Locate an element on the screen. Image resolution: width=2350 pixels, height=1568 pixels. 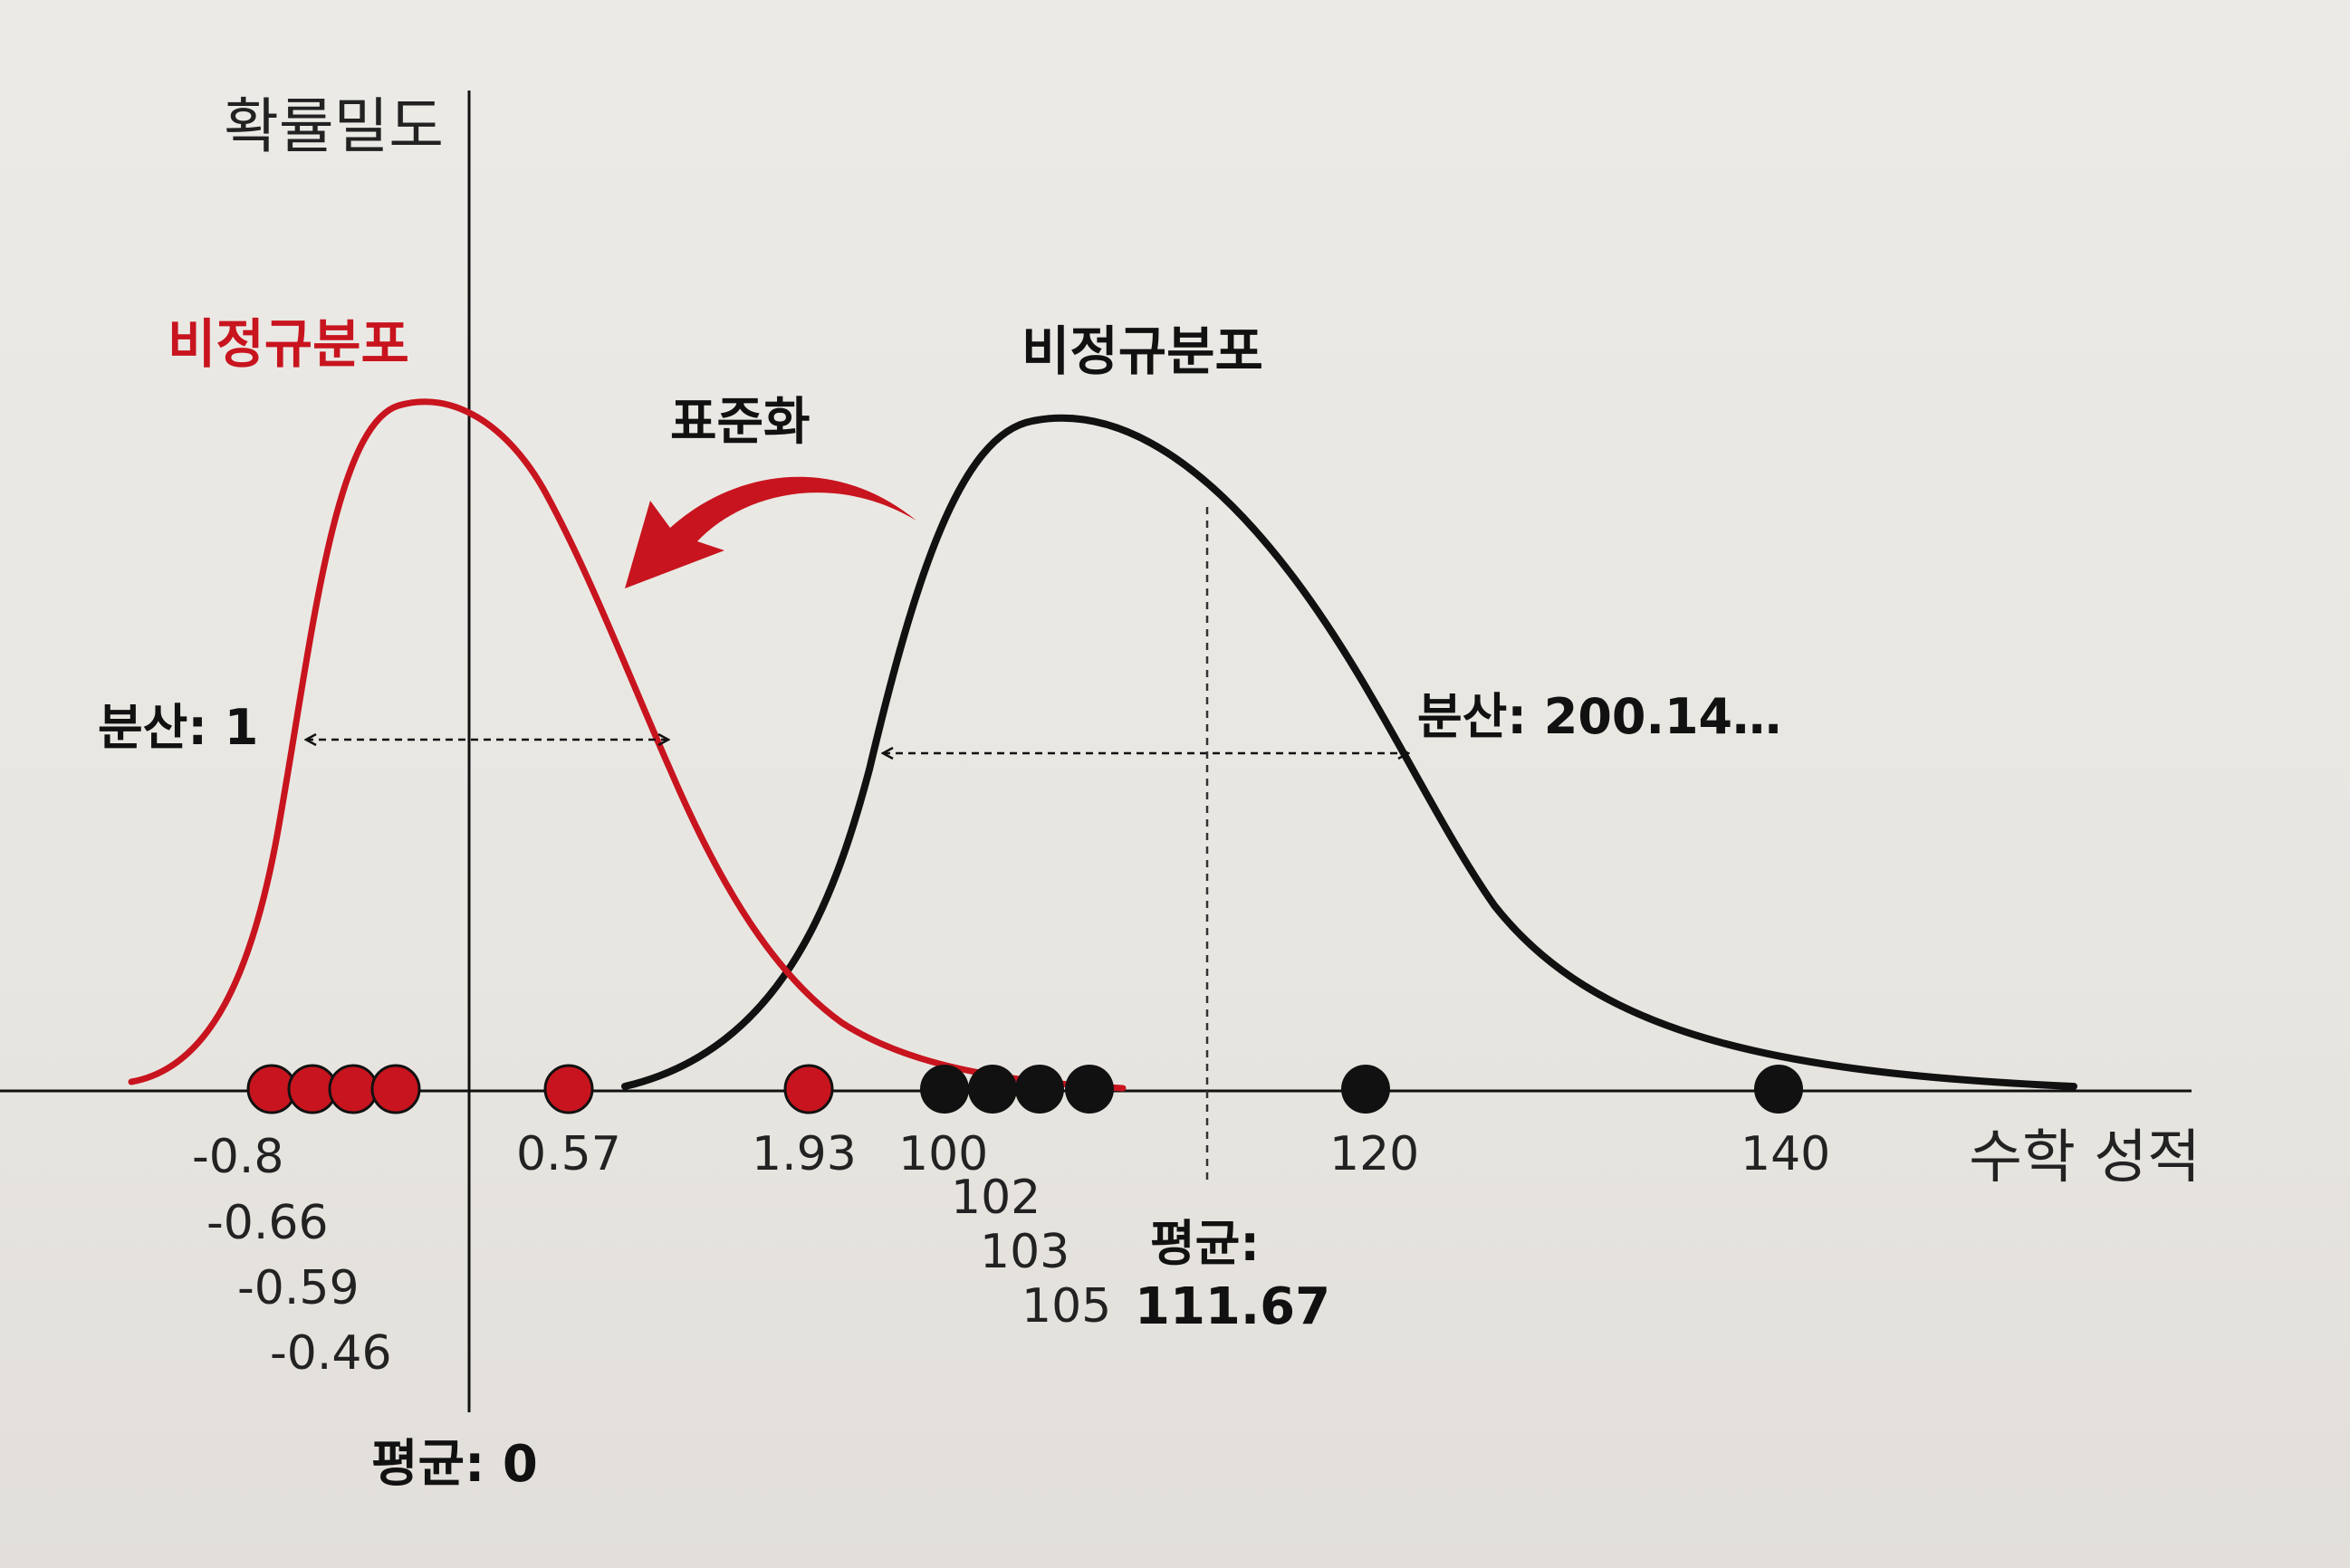
black-point-label: 120 is located at coordinates (1374, 1154).